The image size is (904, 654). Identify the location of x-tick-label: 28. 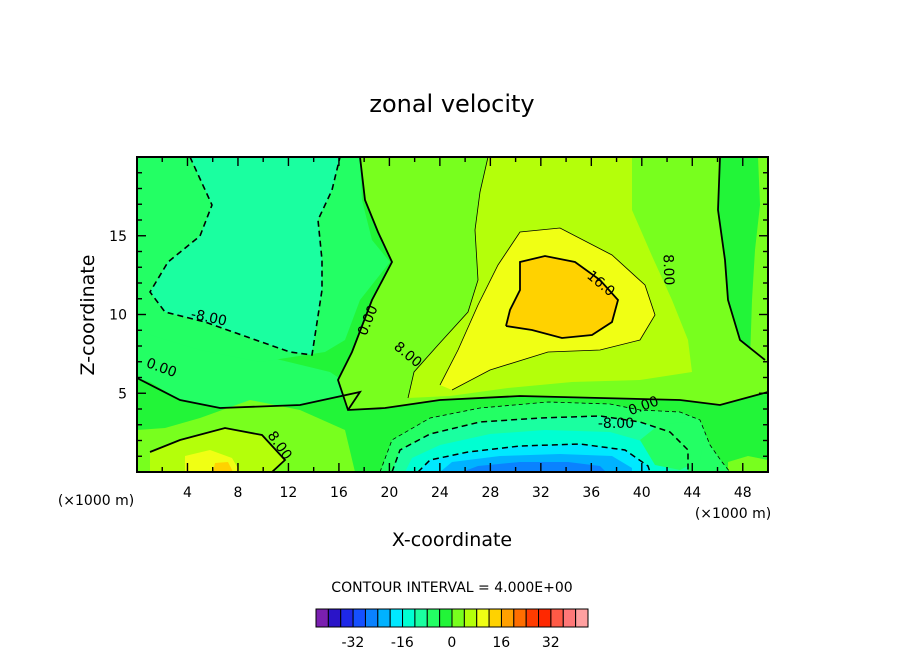
(490, 493).